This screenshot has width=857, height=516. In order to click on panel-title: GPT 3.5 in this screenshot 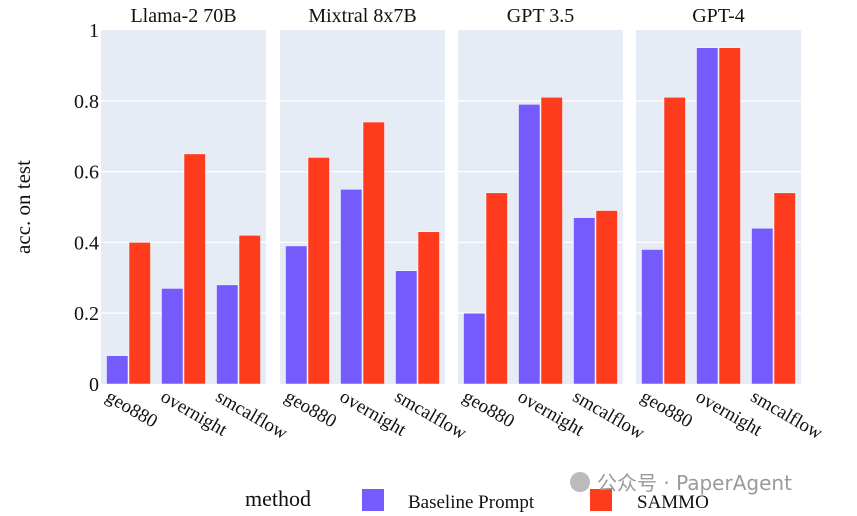, I will do `click(540, 16)`.